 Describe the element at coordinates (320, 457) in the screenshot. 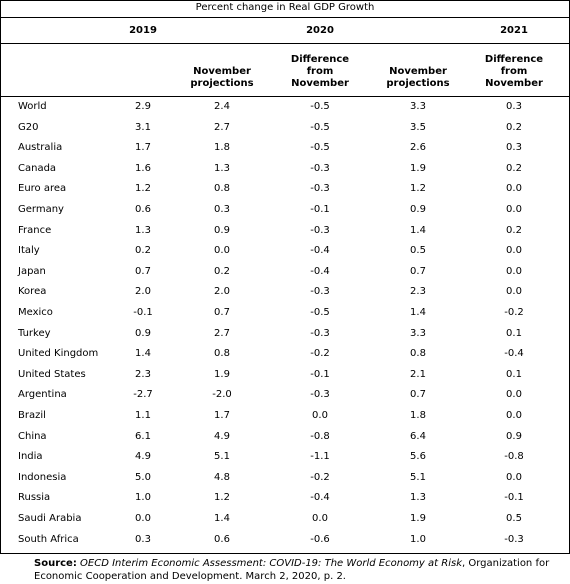

I see `cell: -1.1` at that location.